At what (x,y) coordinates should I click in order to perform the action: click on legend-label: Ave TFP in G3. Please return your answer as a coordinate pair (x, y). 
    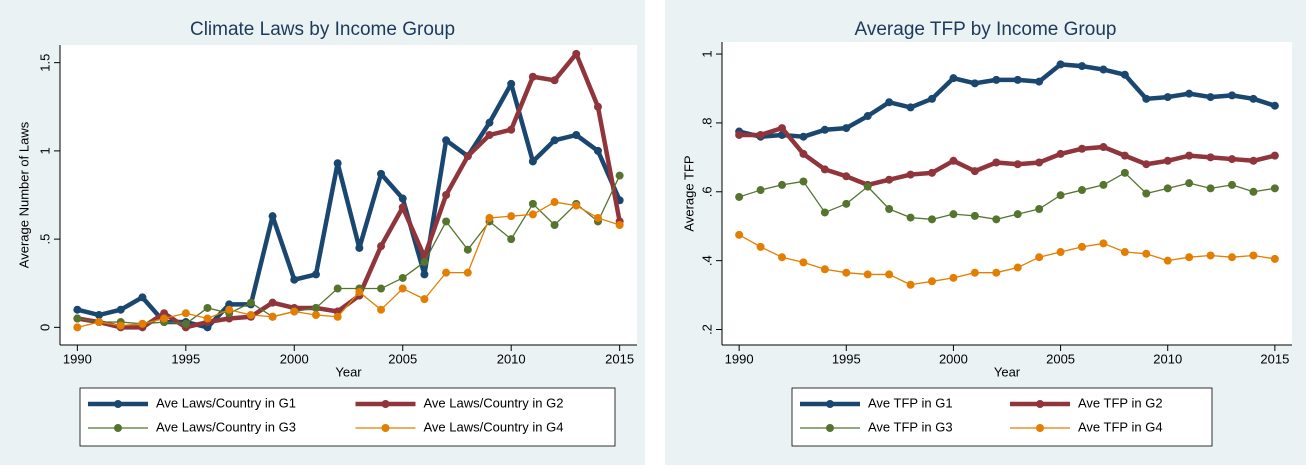
    Looking at the image, I should click on (910, 426).